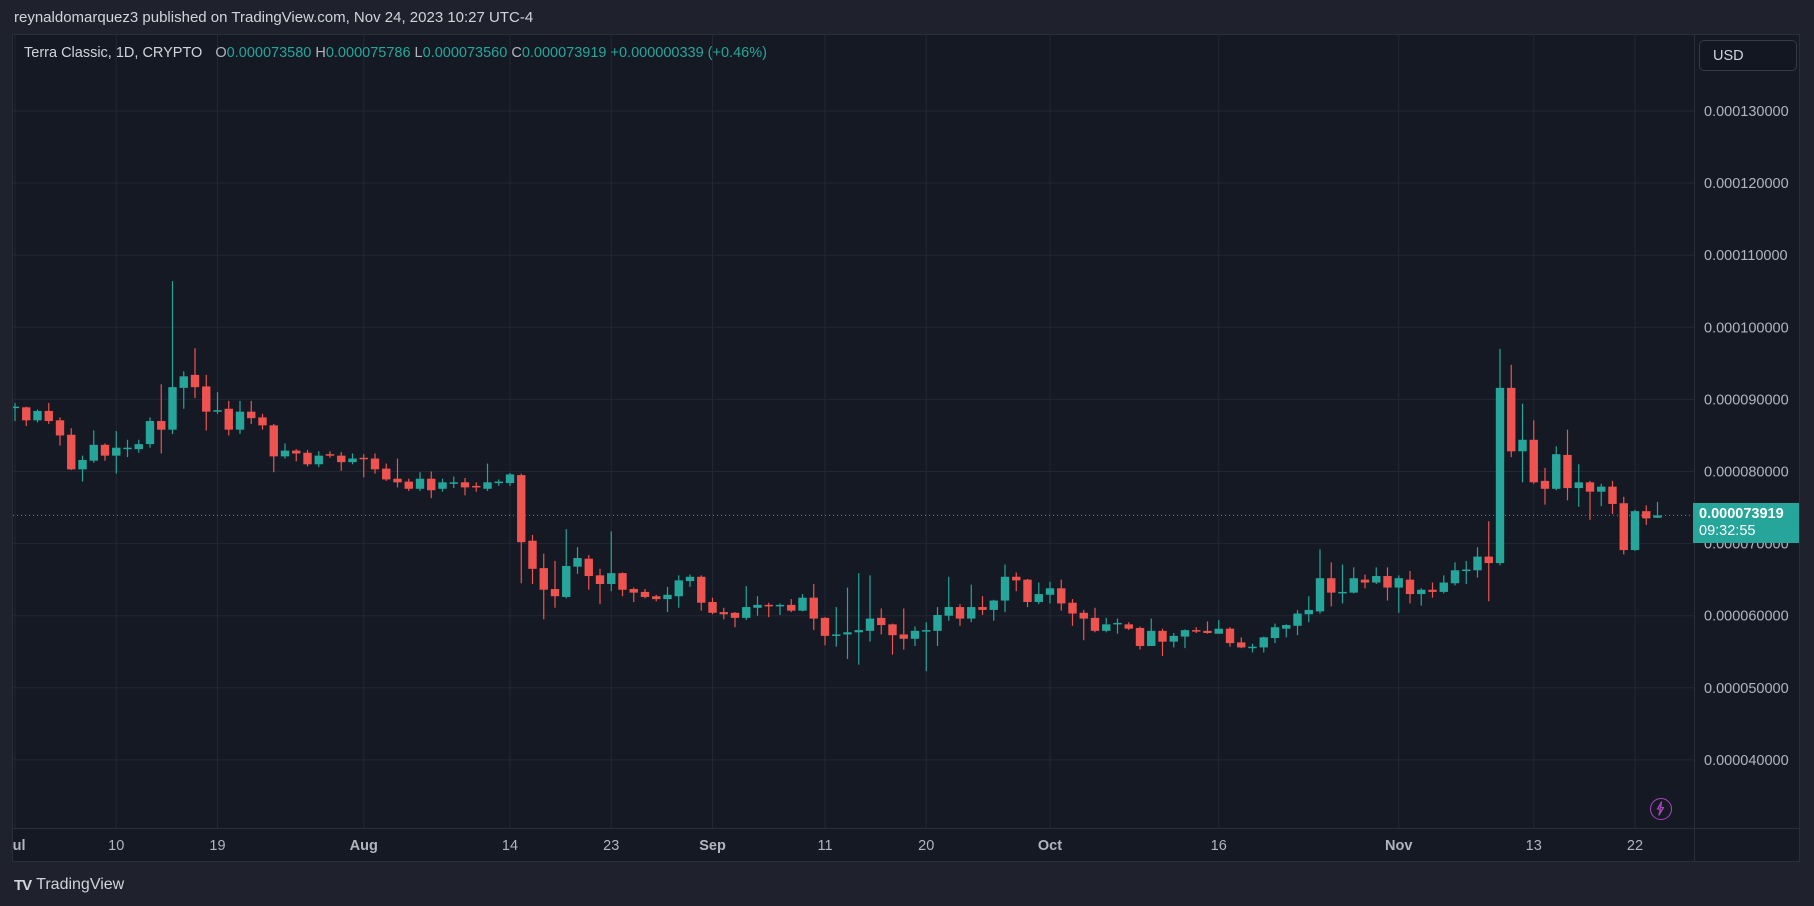 The image size is (1814, 906). What do you see at coordinates (368, 53) in the screenshot?
I see `high-value: 0.000075786` at bounding box center [368, 53].